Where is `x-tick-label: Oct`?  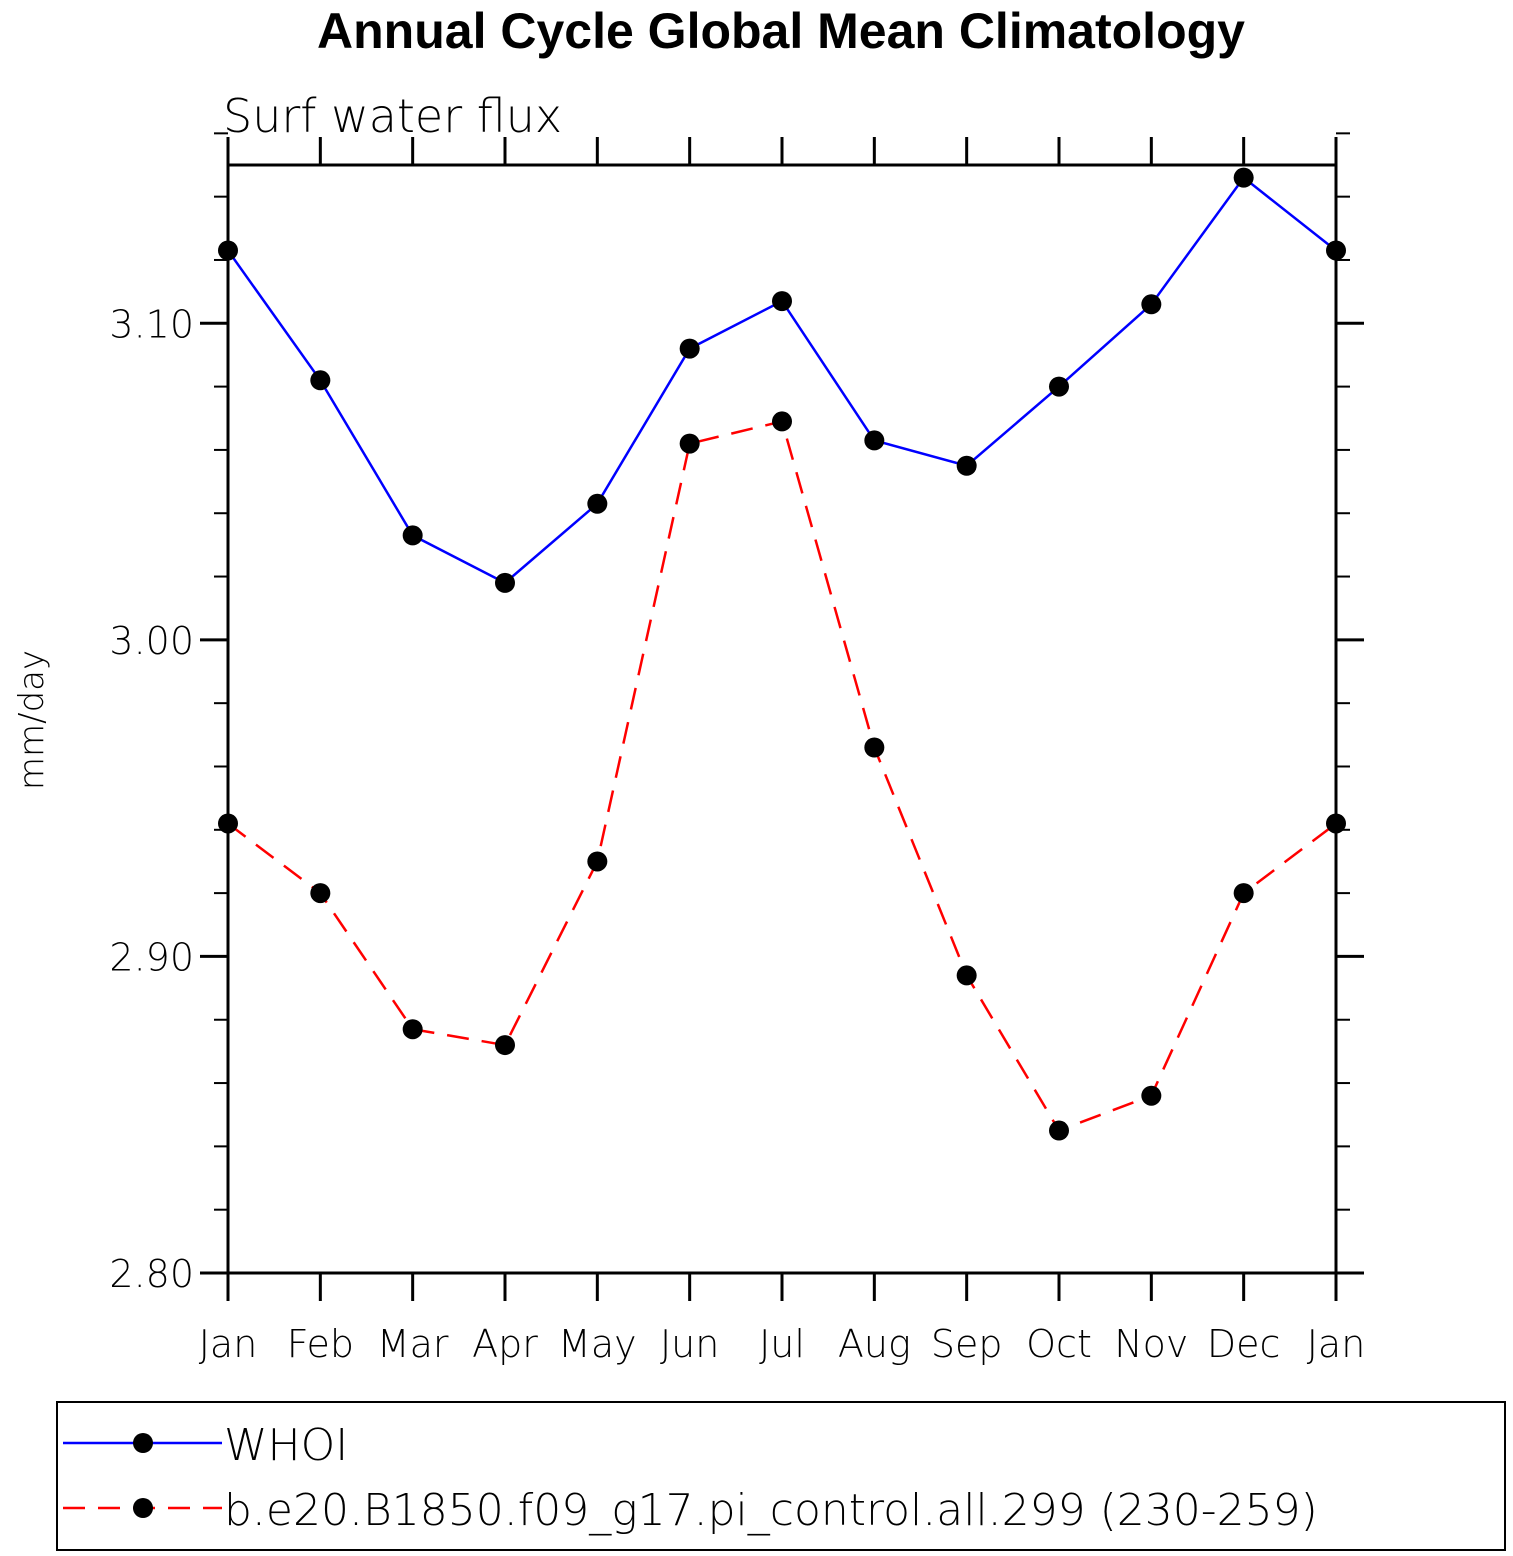
x-tick-label: Oct is located at coordinates (1059, 1344).